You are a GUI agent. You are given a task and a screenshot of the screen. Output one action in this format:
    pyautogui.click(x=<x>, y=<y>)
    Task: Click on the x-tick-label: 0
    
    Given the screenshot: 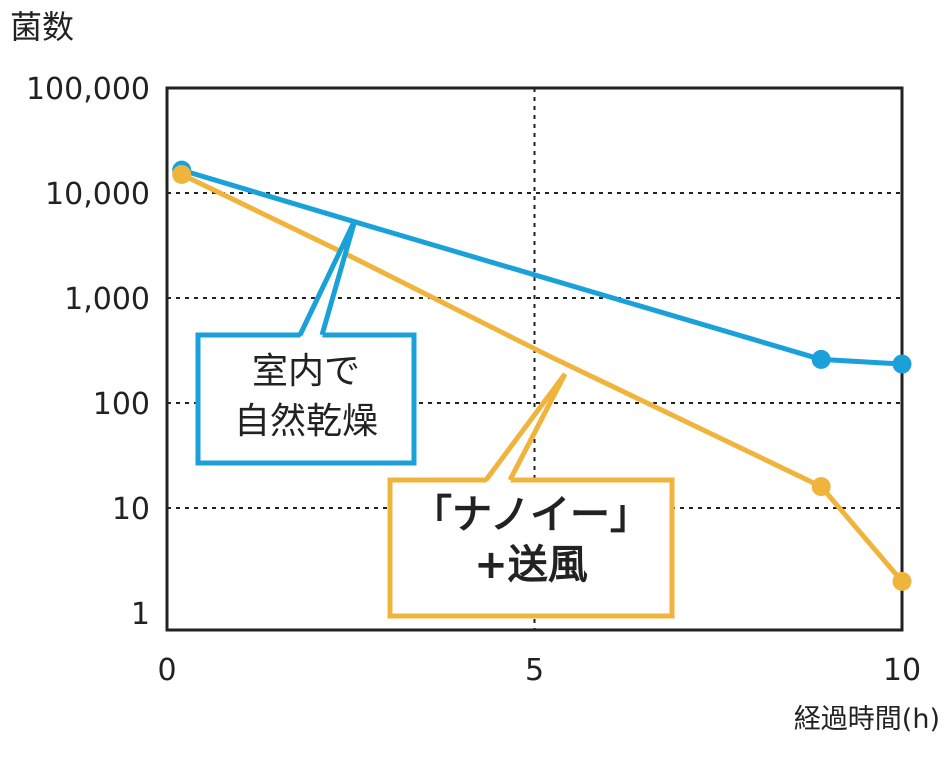 What is the action you would take?
    pyautogui.click(x=166, y=670)
    